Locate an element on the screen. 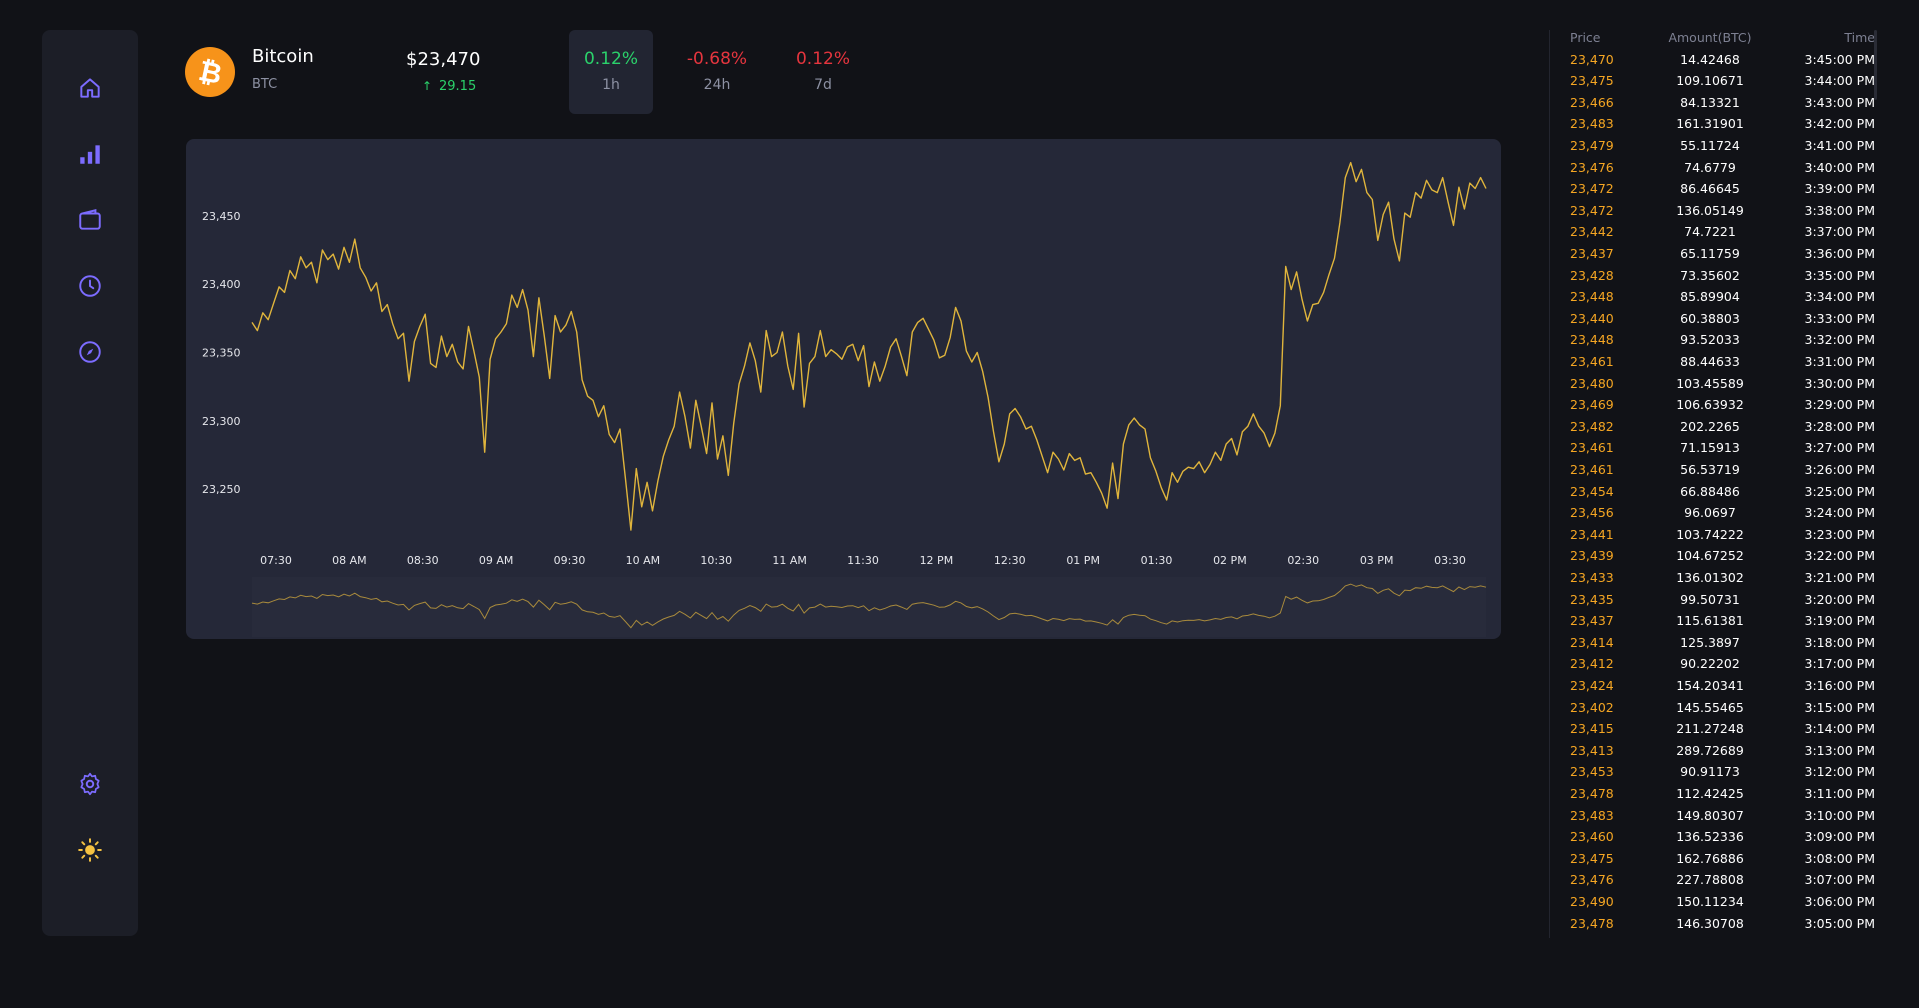 The height and width of the screenshot is (1008, 1919). compass-icon is located at coordinates (90, 352).